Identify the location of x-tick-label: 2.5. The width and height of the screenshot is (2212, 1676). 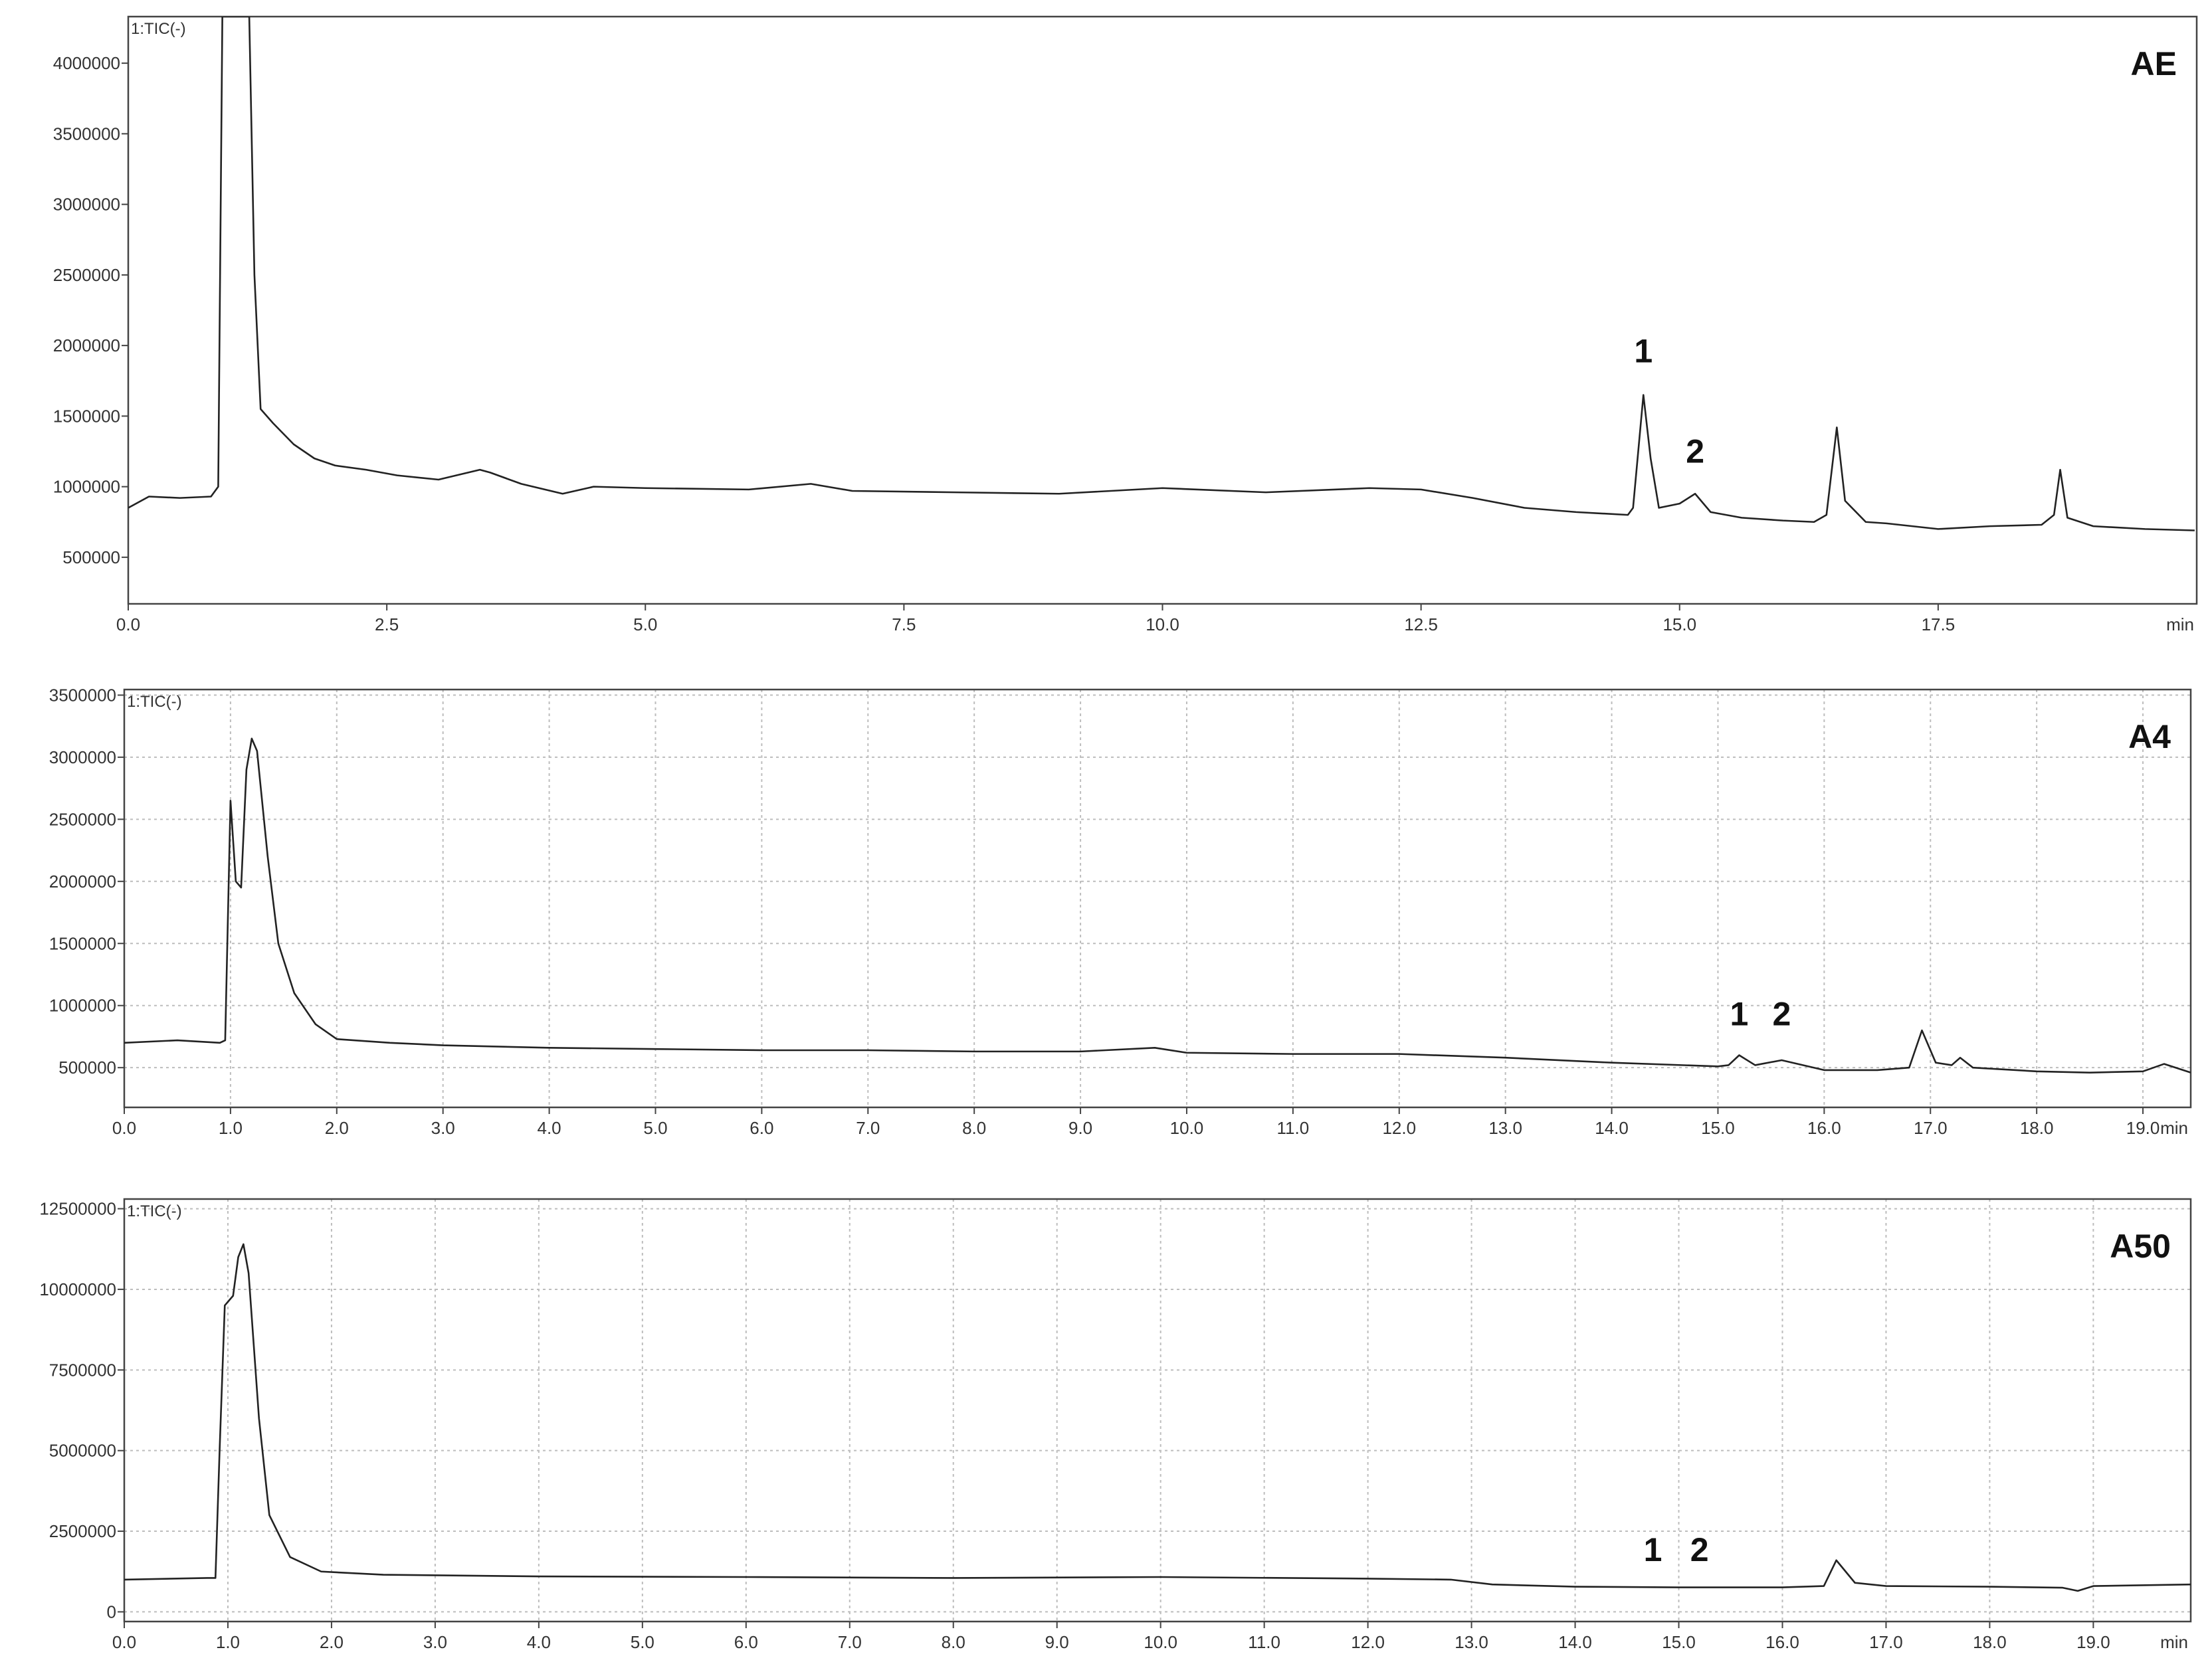
(387, 624).